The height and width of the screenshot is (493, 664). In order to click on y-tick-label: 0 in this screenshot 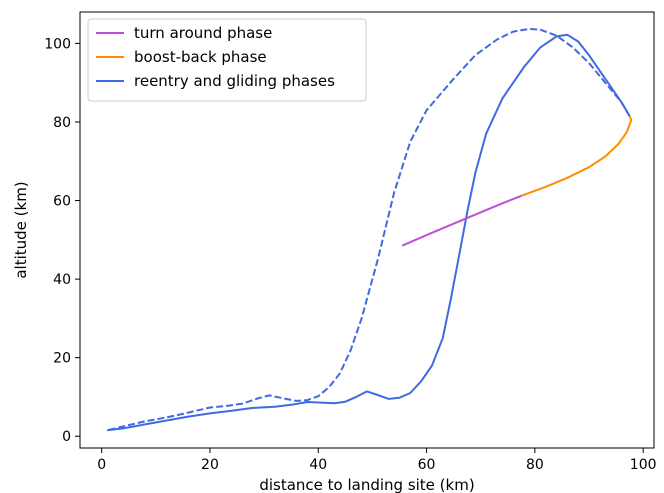, I will do `click(66, 437)`.